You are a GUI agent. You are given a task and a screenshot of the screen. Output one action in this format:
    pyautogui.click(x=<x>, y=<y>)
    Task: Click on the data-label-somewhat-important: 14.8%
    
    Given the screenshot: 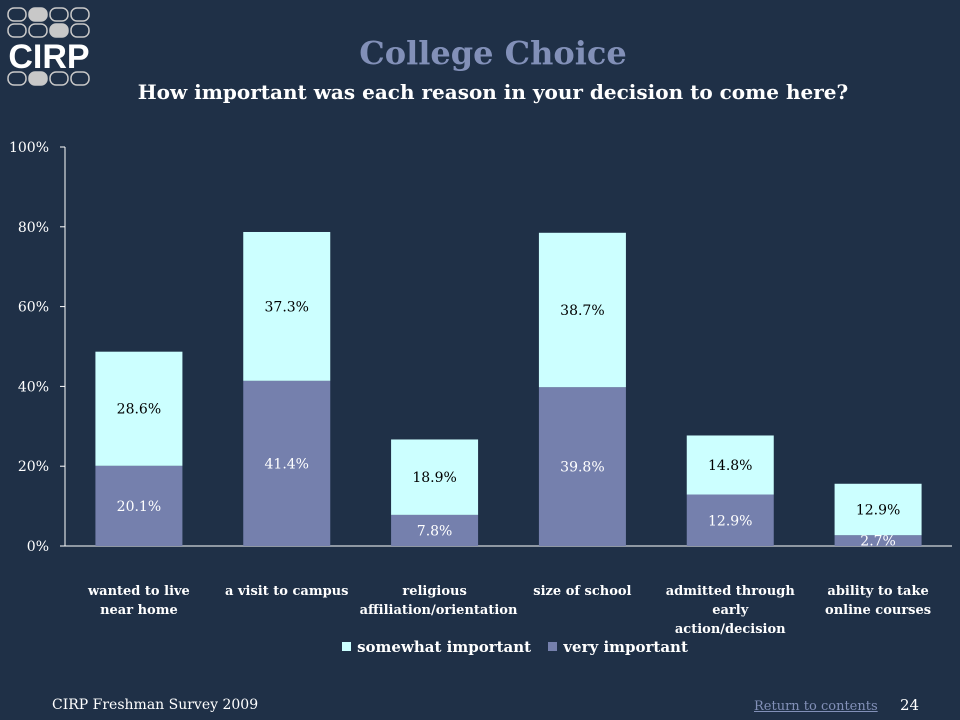 What is the action you would take?
    pyautogui.click(x=730, y=466)
    